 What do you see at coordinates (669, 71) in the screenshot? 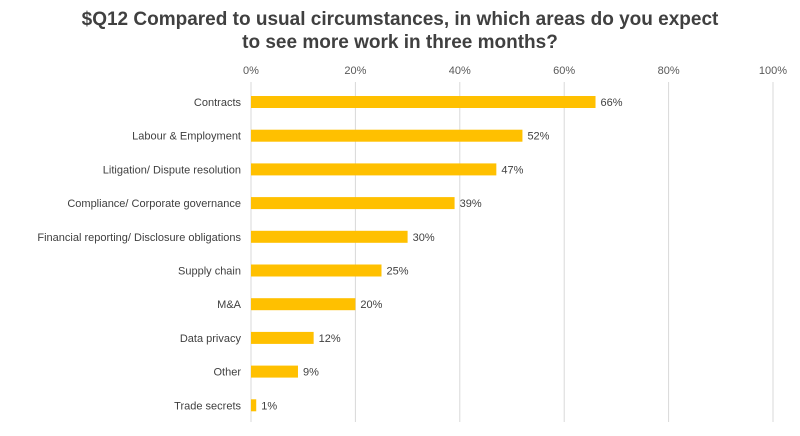
I see `x-tick-label: 80%` at bounding box center [669, 71].